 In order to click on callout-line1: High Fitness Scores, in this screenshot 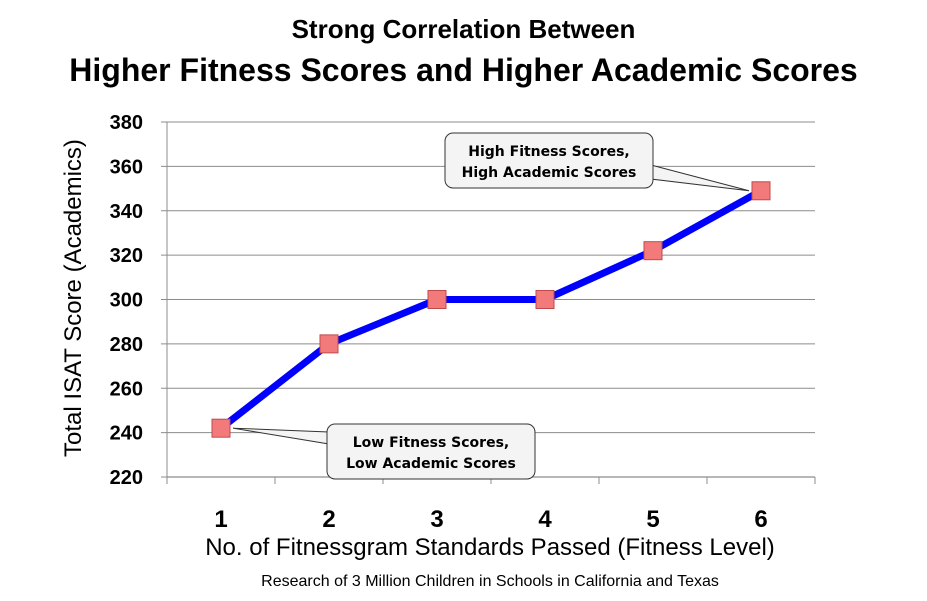, I will do `click(549, 152)`.